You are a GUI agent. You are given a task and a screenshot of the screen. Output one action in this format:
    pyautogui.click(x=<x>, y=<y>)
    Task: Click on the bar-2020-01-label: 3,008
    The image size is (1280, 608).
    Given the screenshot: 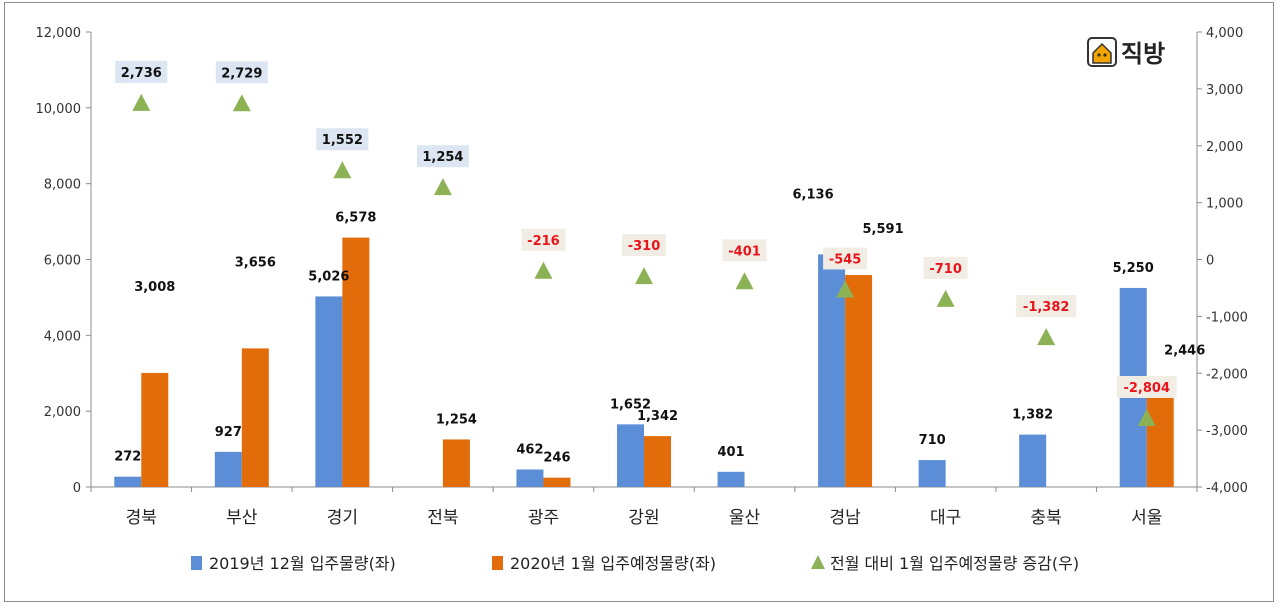 What is the action you would take?
    pyautogui.click(x=154, y=287)
    